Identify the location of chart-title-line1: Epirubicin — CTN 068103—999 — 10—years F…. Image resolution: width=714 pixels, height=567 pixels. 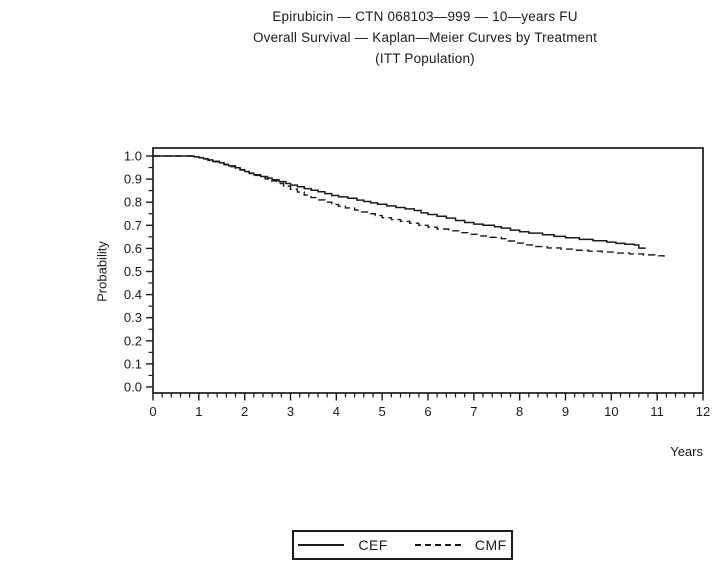
(425, 16).